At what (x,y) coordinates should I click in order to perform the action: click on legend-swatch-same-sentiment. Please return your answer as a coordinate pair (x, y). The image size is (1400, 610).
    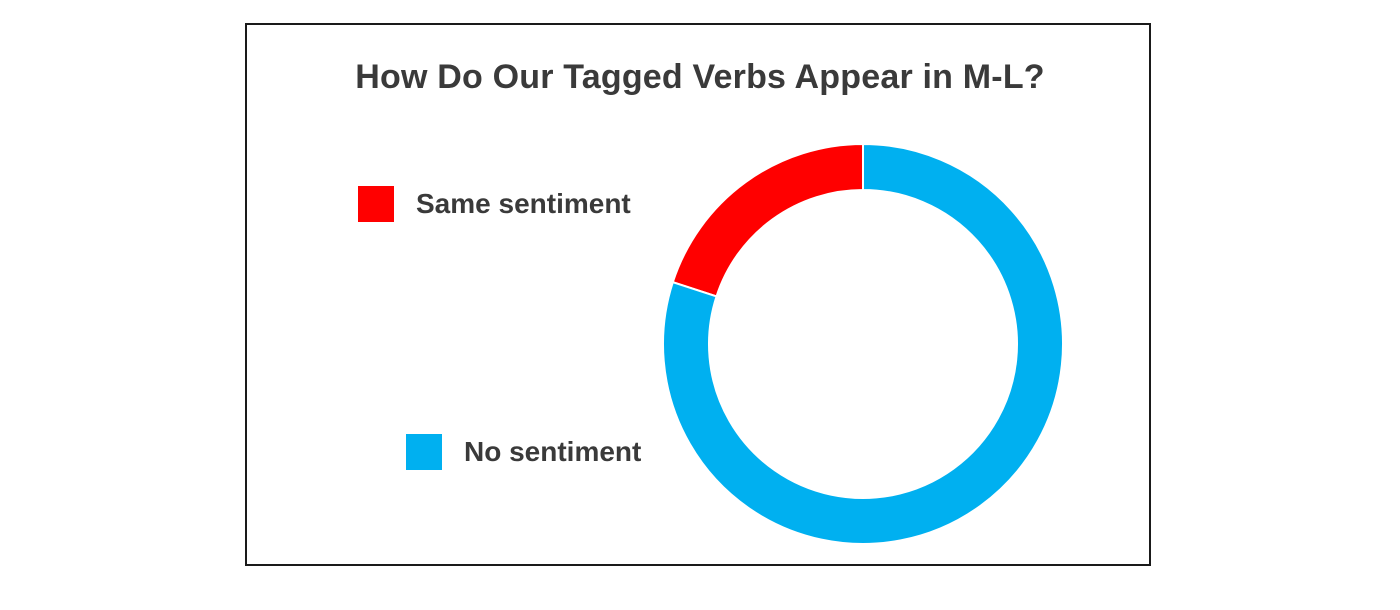
    Looking at the image, I should click on (376, 204).